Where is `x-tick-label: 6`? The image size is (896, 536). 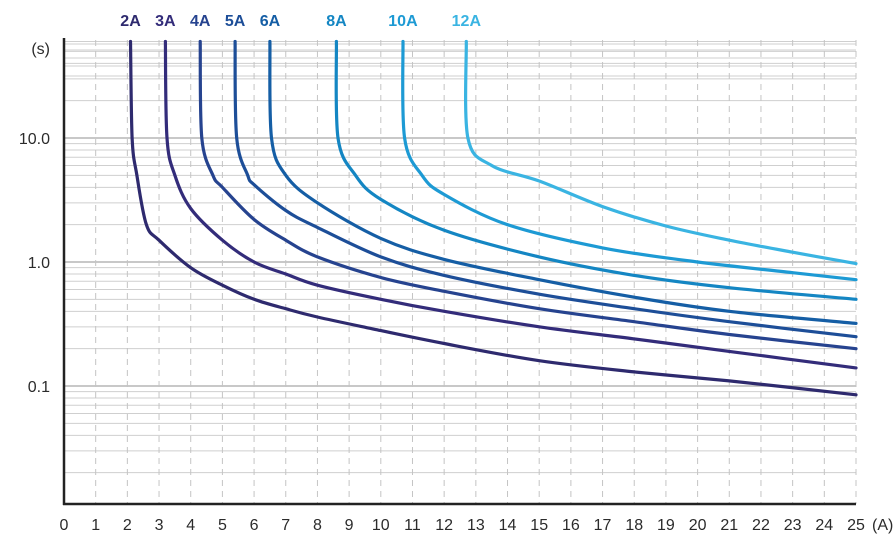 x-tick-label: 6 is located at coordinates (254, 525).